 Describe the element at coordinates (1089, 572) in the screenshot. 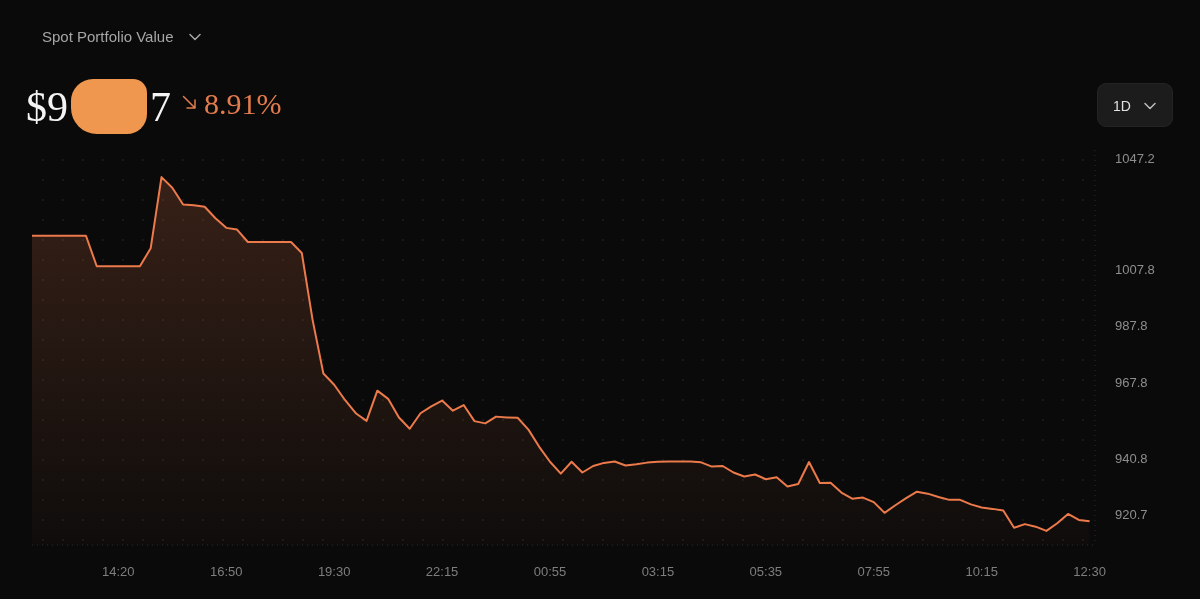

I see `x-tick-label: 12:30` at that location.